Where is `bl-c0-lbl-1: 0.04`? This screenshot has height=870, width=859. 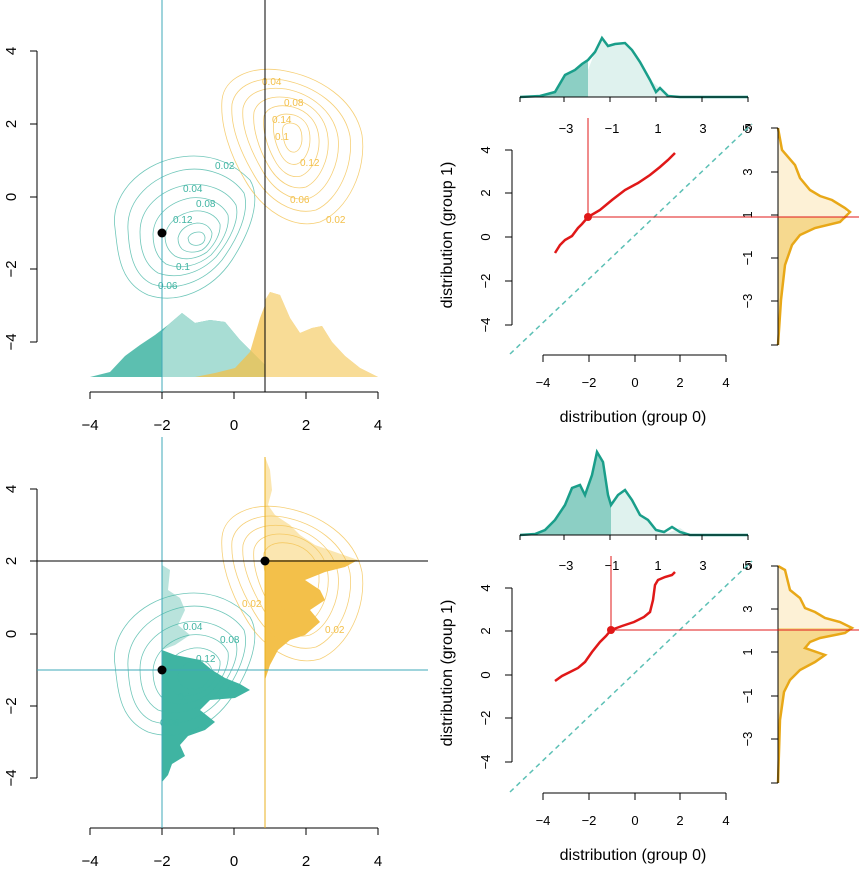 bl-c0-lbl-1: 0.04 is located at coordinates (193, 627).